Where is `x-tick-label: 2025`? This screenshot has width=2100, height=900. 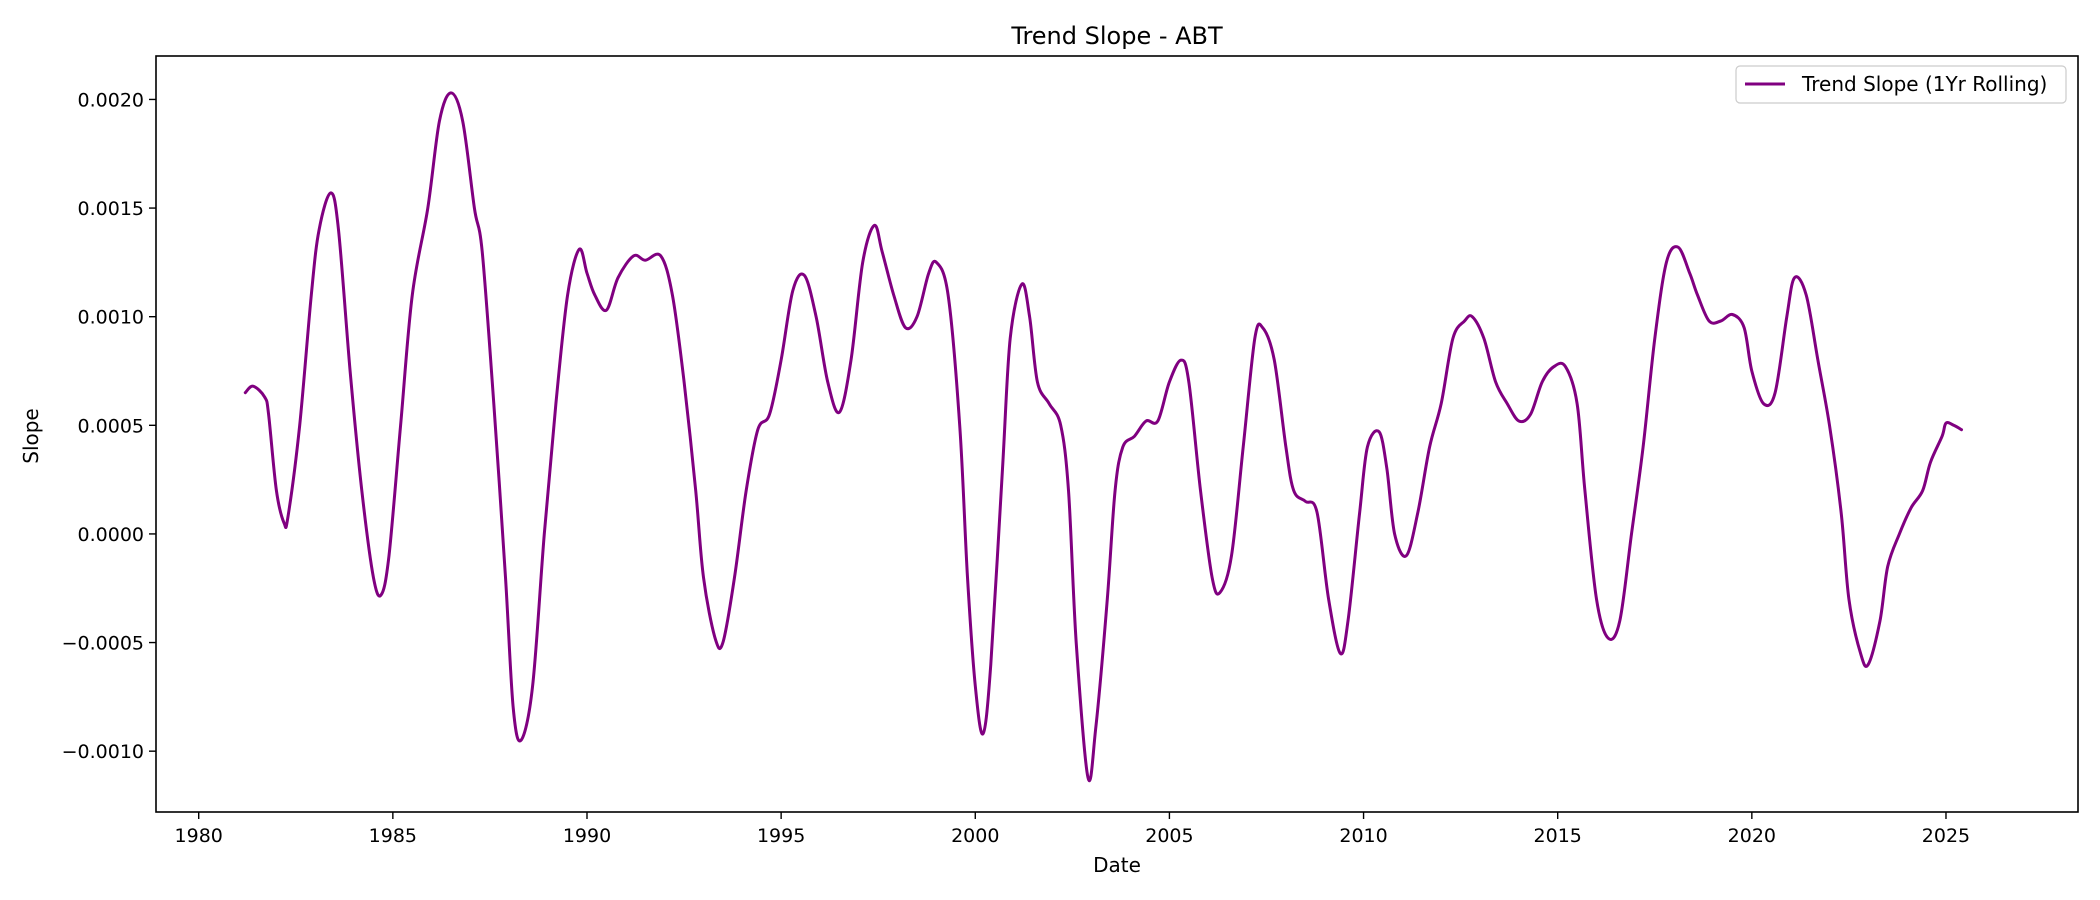
x-tick-label: 2025 is located at coordinates (1946, 836).